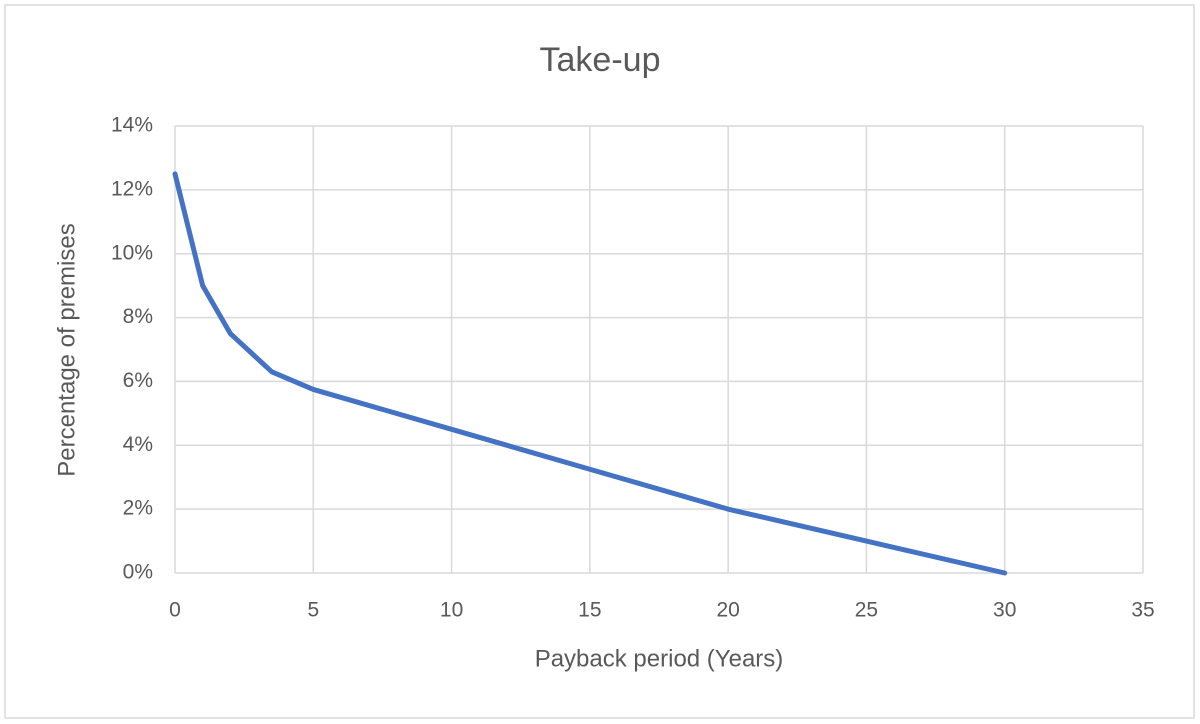  I want to click on y-tick-label: 12%, so click(132, 188).